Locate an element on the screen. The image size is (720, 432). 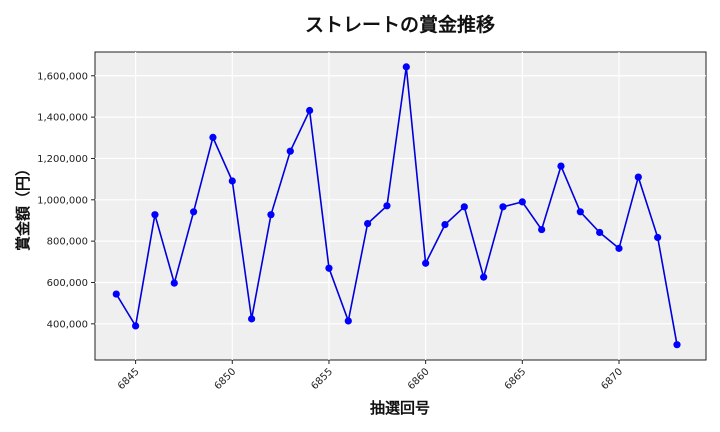
x-tick-label: 6870 is located at coordinates (612, 379).